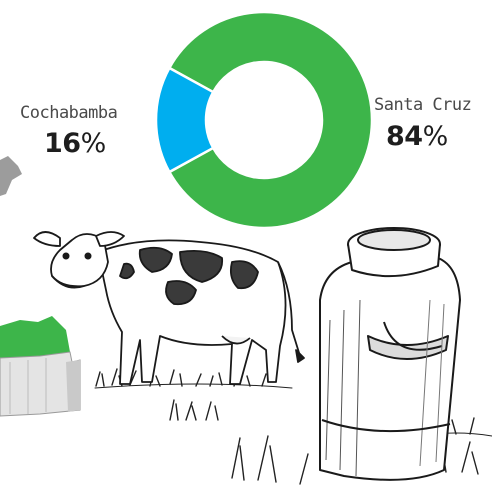 The image size is (492, 499). I want to click on slice-value-cochabamba: 16%, so click(75, 143).